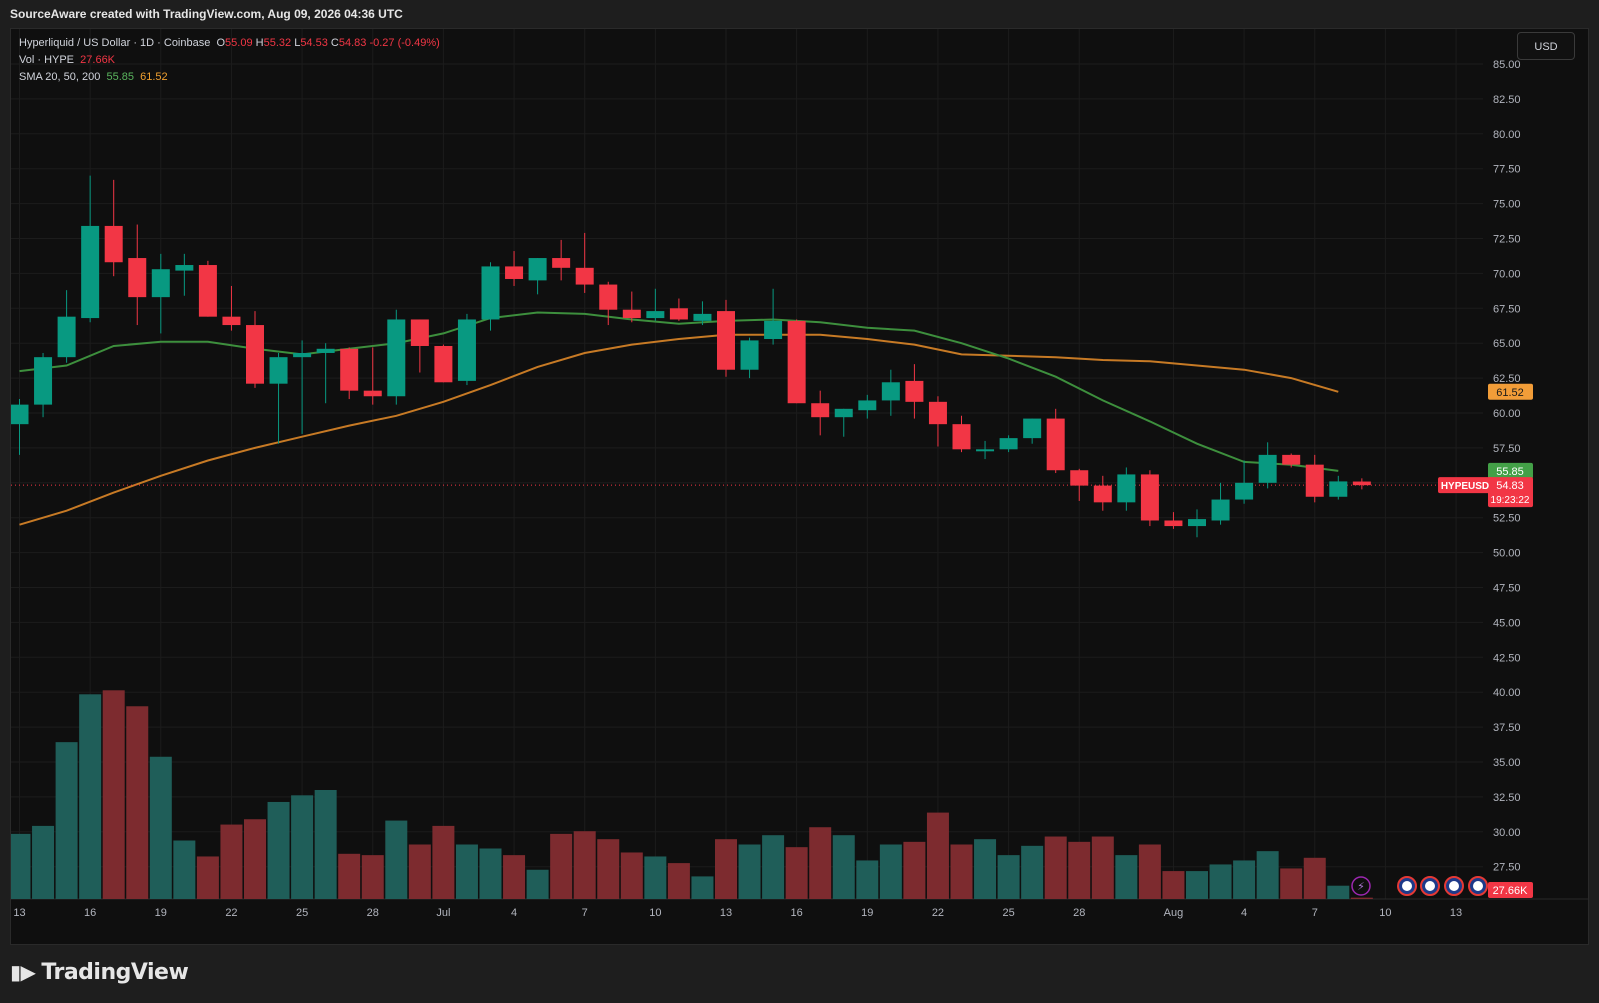 Image resolution: width=1599 pixels, height=1003 pixels. What do you see at coordinates (1507, 344) in the screenshot?
I see `y-tick-label: 65.00` at bounding box center [1507, 344].